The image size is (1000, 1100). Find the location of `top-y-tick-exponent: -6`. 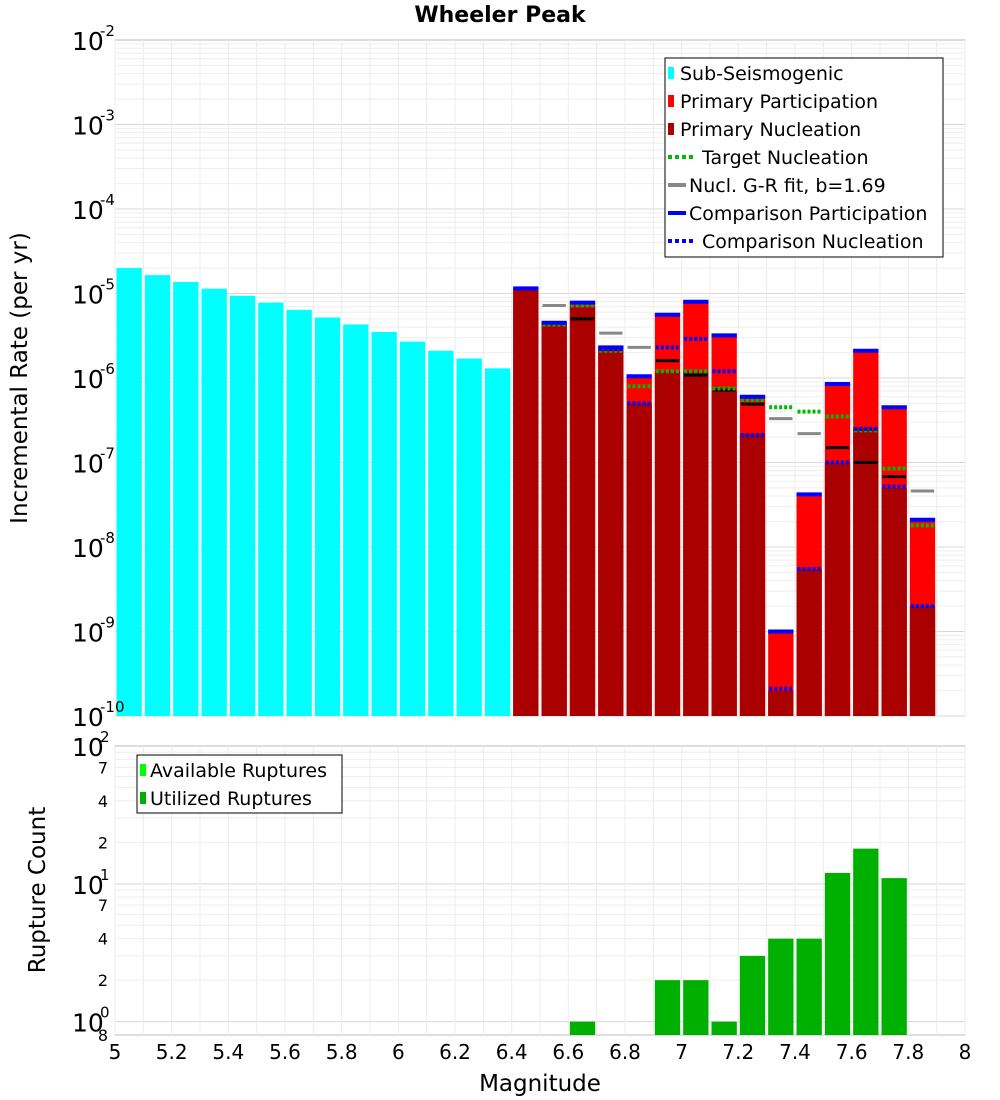

top-y-tick-exponent: -6 is located at coordinates (107, 369).